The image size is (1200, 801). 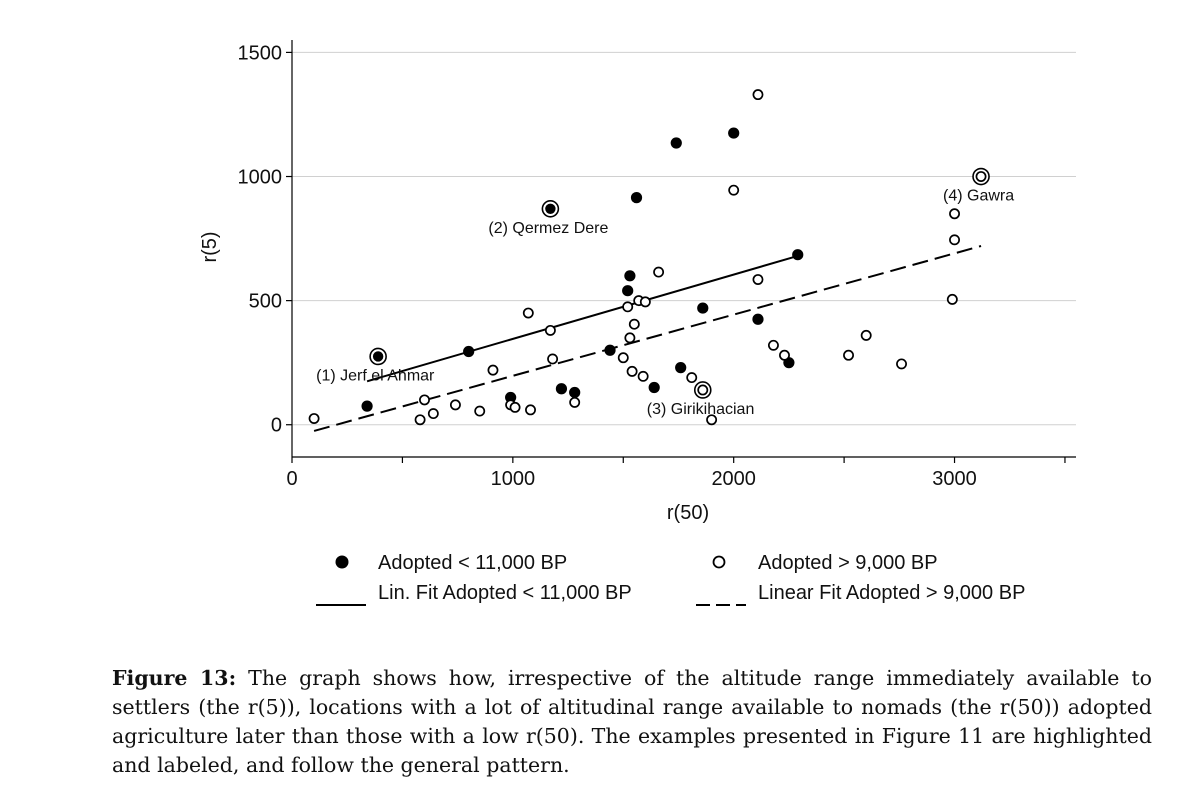 I want to click on y-tick-label: 1000, so click(x=260, y=178).